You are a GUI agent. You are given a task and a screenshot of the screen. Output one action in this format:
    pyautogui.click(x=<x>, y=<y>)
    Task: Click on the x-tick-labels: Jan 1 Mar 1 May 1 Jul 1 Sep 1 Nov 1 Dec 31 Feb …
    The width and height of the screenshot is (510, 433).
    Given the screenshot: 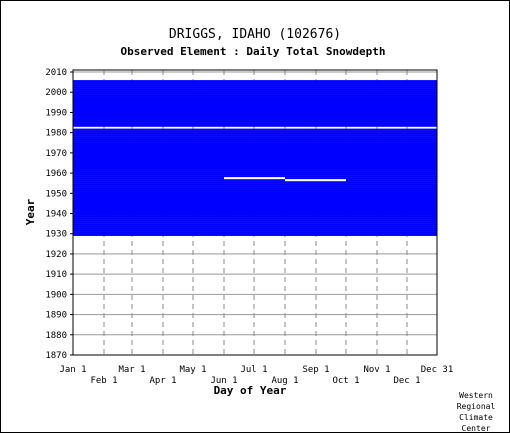 What is the action you would take?
    pyautogui.click(x=256, y=375)
    